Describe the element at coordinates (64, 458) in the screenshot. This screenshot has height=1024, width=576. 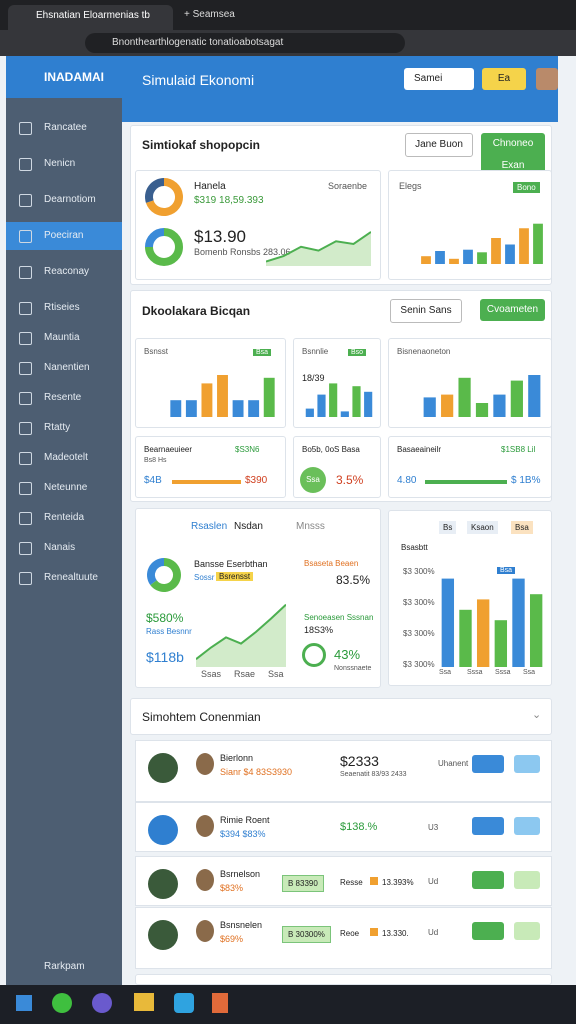
I see `nav-item: Madeotelt` at that location.